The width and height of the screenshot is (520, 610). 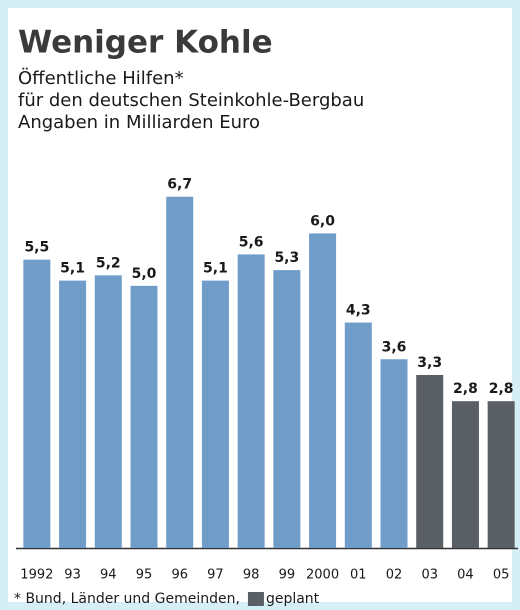 I want to click on subtitle: Öffentliche Hilfen*, so click(x=101, y=78).